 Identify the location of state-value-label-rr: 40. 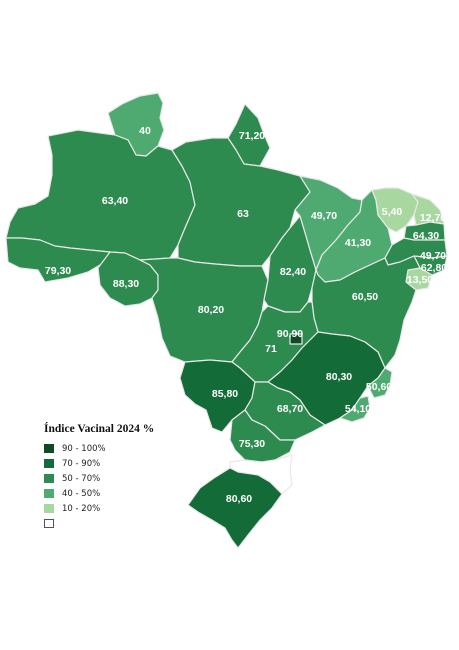
(145, 131).